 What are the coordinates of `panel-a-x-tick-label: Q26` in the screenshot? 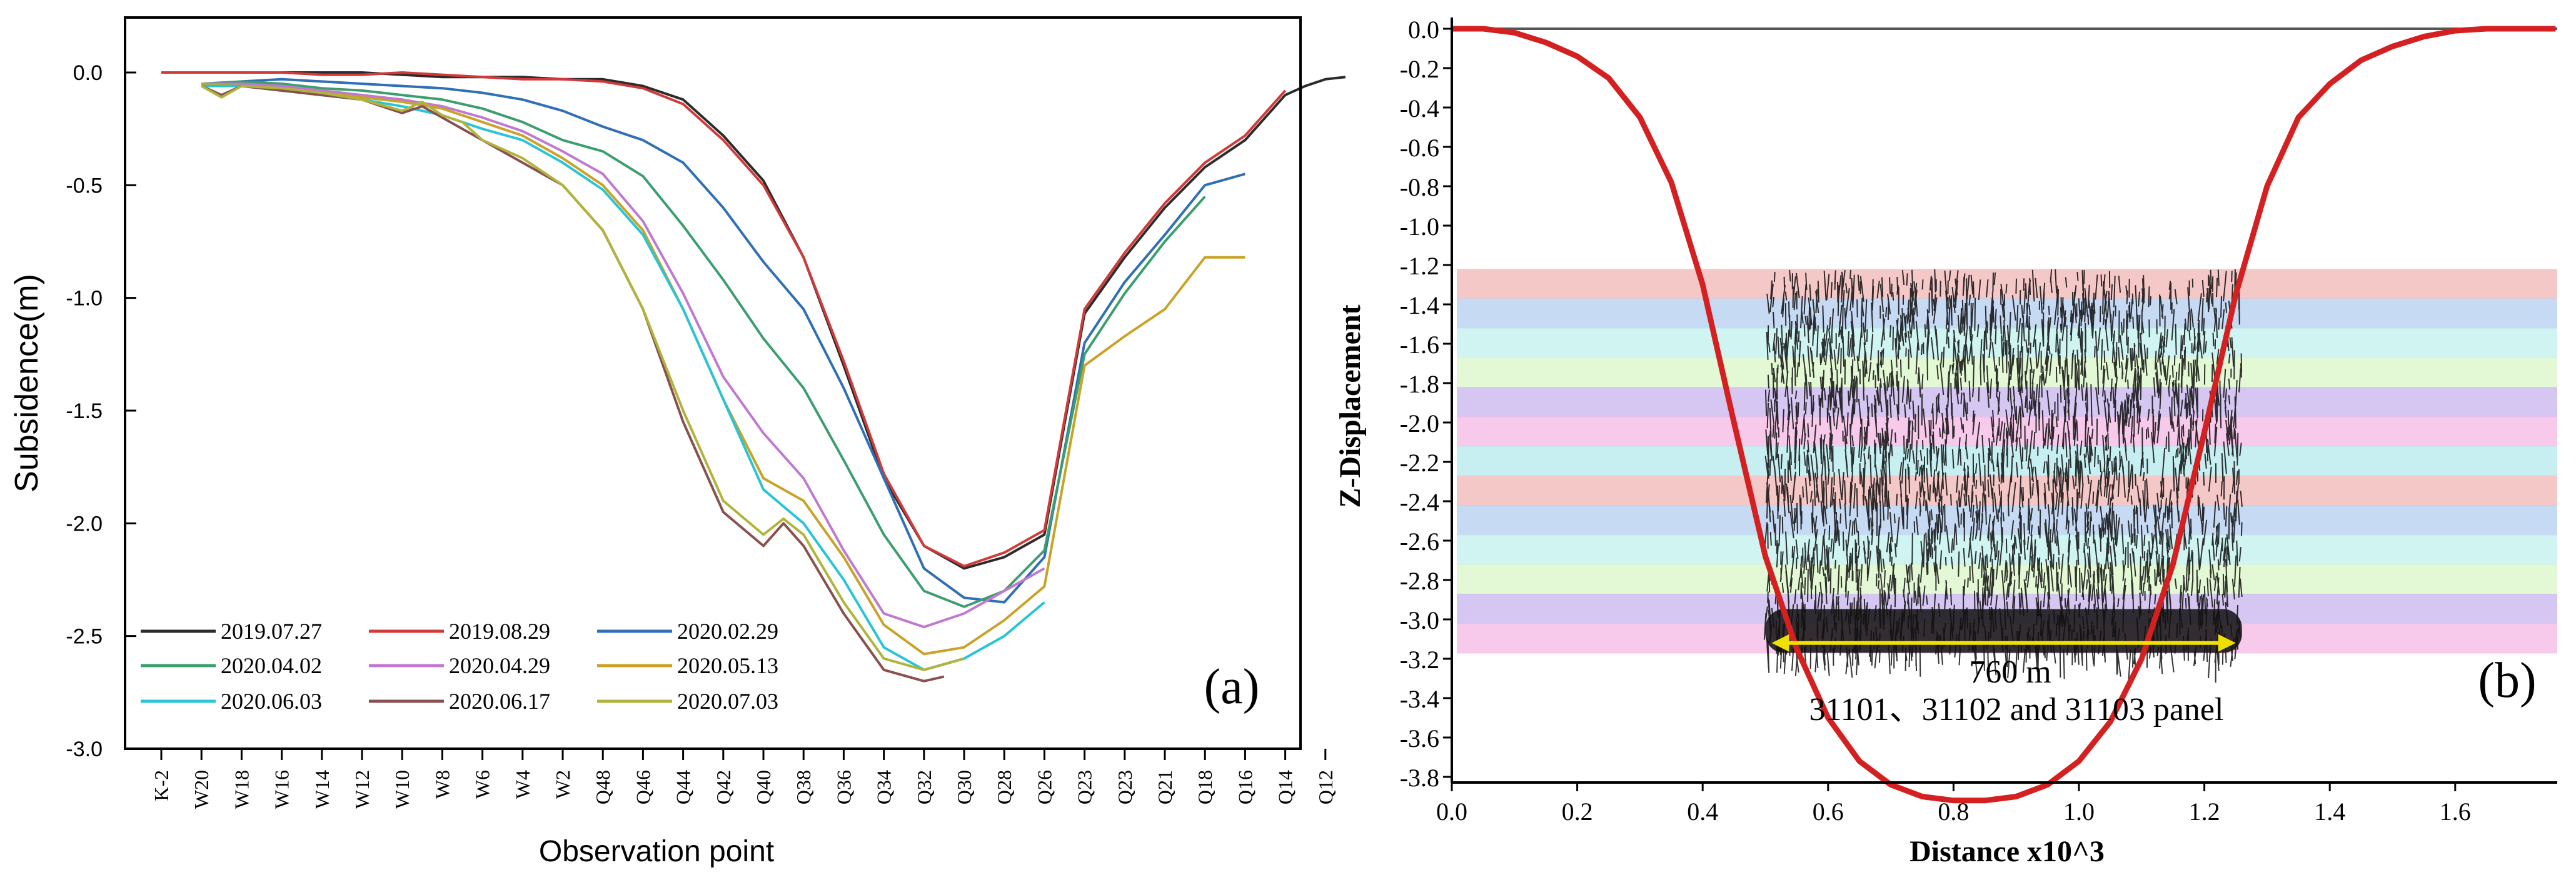 It's located at (1044, 787).